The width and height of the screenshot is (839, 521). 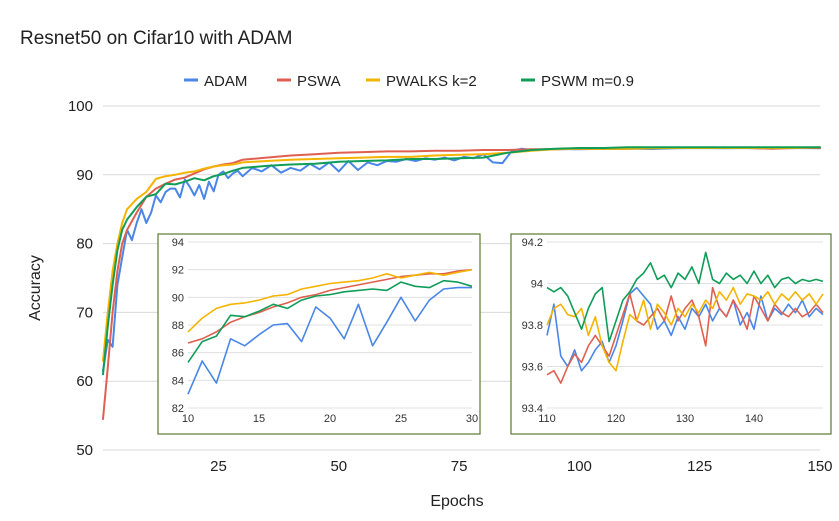 What do you see at coordinates (178, 354) in the screenshot?
I see `inset-y-tick-86: 86` at bounding box center [178, 354].